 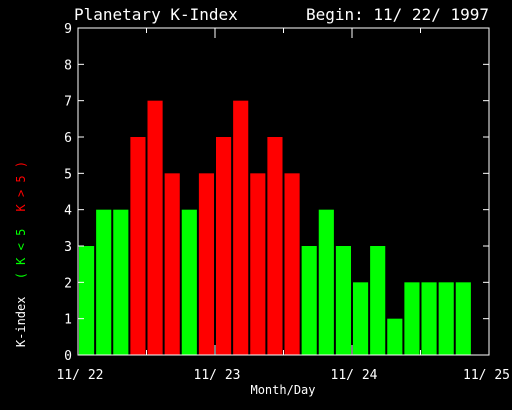 I want to click on x-tick-label: 11/ 25, so click(x=486, y=375).